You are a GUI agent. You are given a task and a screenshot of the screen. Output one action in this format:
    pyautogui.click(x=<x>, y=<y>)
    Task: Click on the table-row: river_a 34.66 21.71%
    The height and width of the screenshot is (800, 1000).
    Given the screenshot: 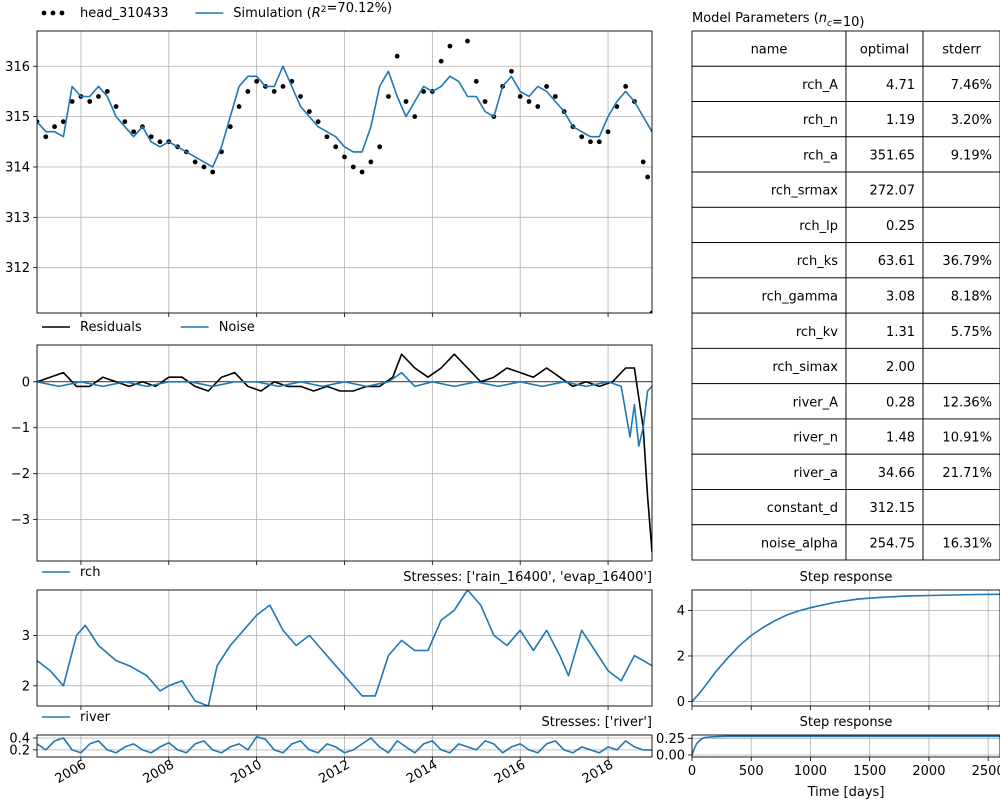 What is the action you would take?
    pyautogui.click(x=845, y=471)
    